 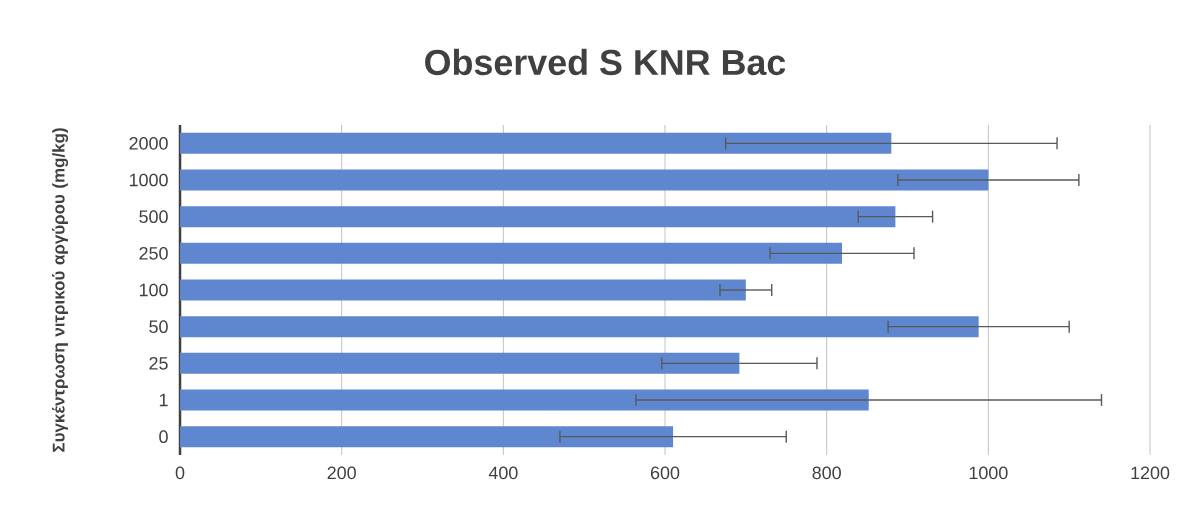 I want to click on y-tick-label: 100, so click(x=153, y=290).